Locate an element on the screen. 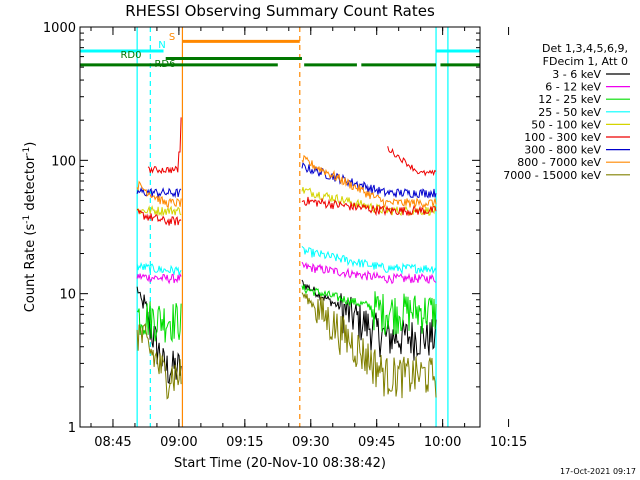 The height and width of the screenshot is (480, 640). x-tick-label-4: 09:45 is located at coordinates (376, 442).